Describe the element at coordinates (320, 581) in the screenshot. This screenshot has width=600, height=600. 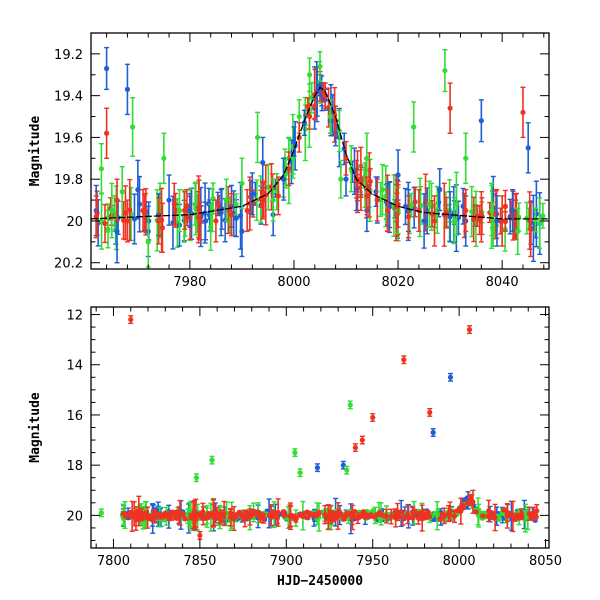
I see `x-axis-title: HJD−2450000` at that location.